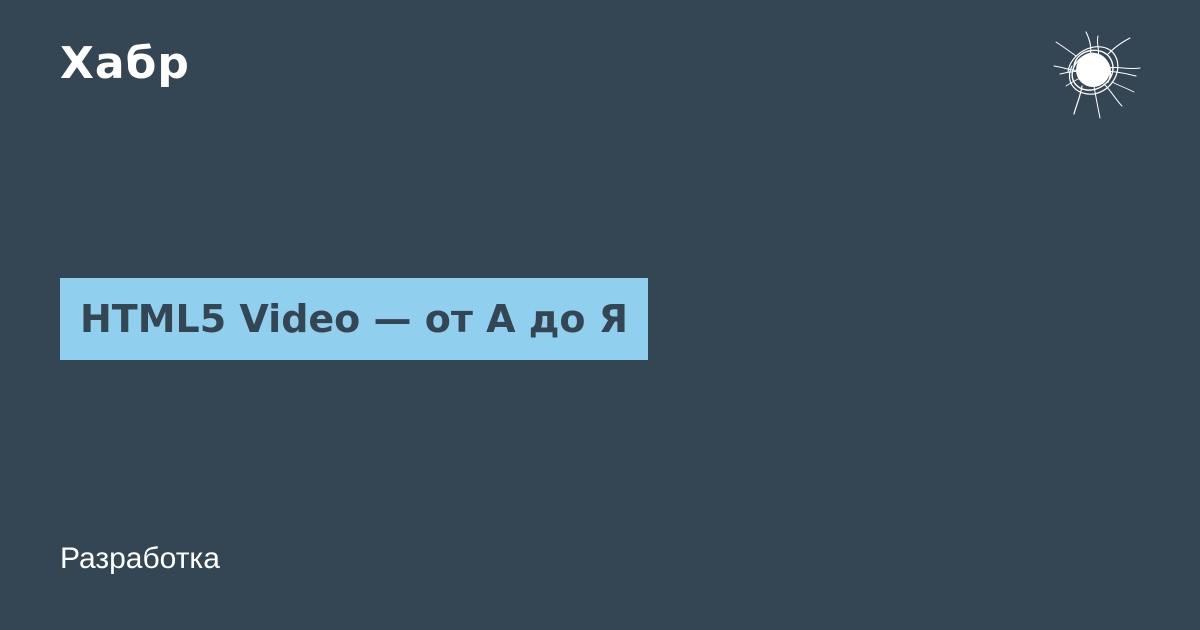 The height and width of the screenshot is (630, 1200). I want to click on article-title-box: HTML5 Video — от А до Я, so click(354, 319).